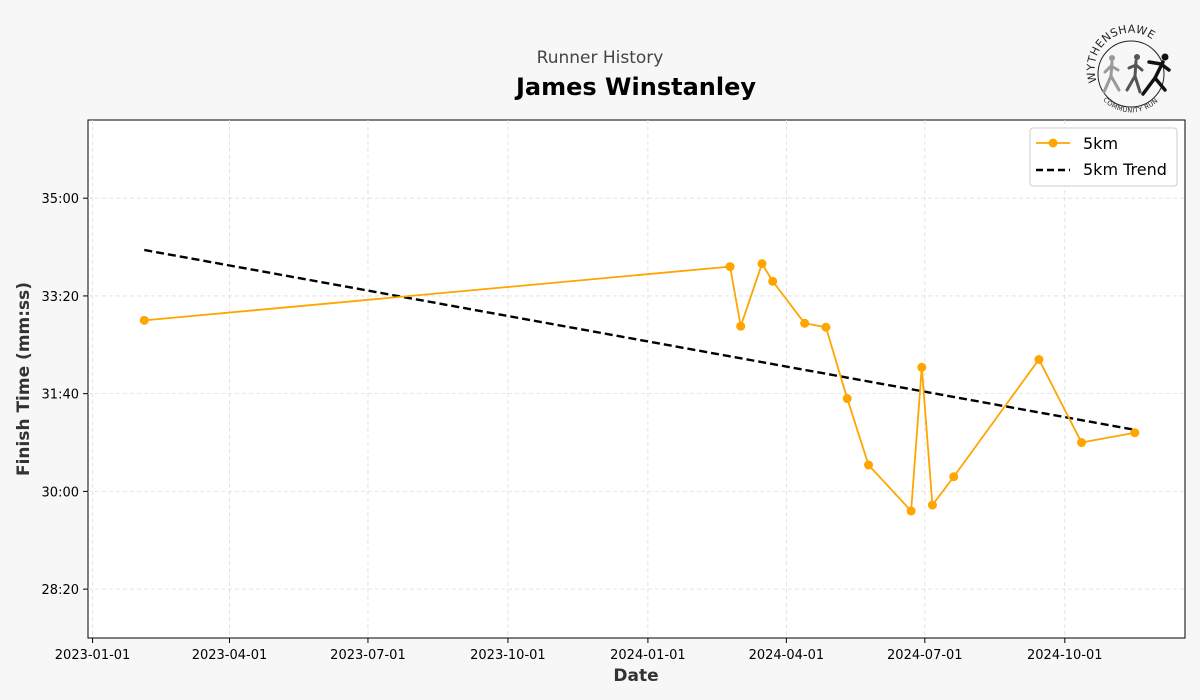  What do you see at coordinates (60, 590) in the screenshot?
I see `y-tick-label: 28:20` at bounding box center [60, 590].